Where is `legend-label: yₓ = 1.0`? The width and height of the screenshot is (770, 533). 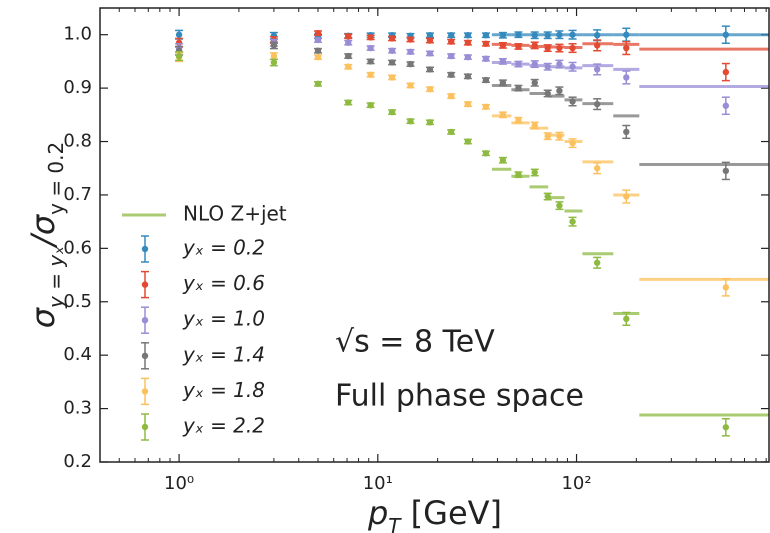 legend-label: yₓ = 1.0 is located at coordinates (223, 319).